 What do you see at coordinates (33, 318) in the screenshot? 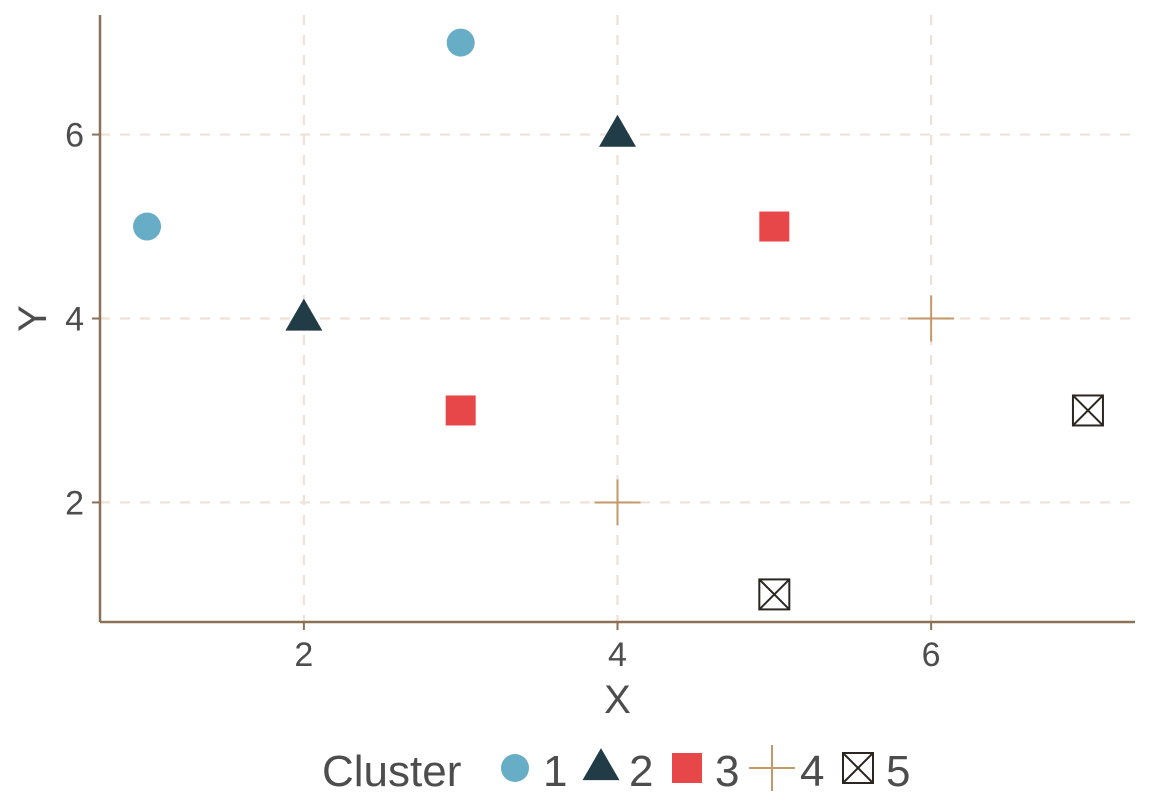
I see `y-axis-title: Y` at bounding box center [33, 318].